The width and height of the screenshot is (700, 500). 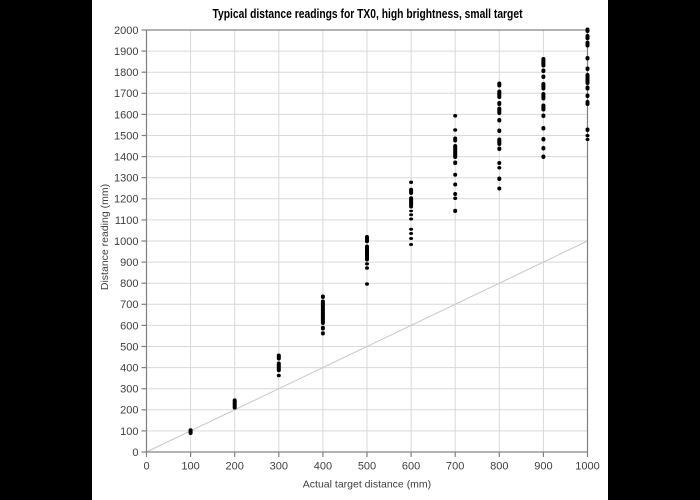 I want to click on svg-text: 1600, so click(x=126, y=115).